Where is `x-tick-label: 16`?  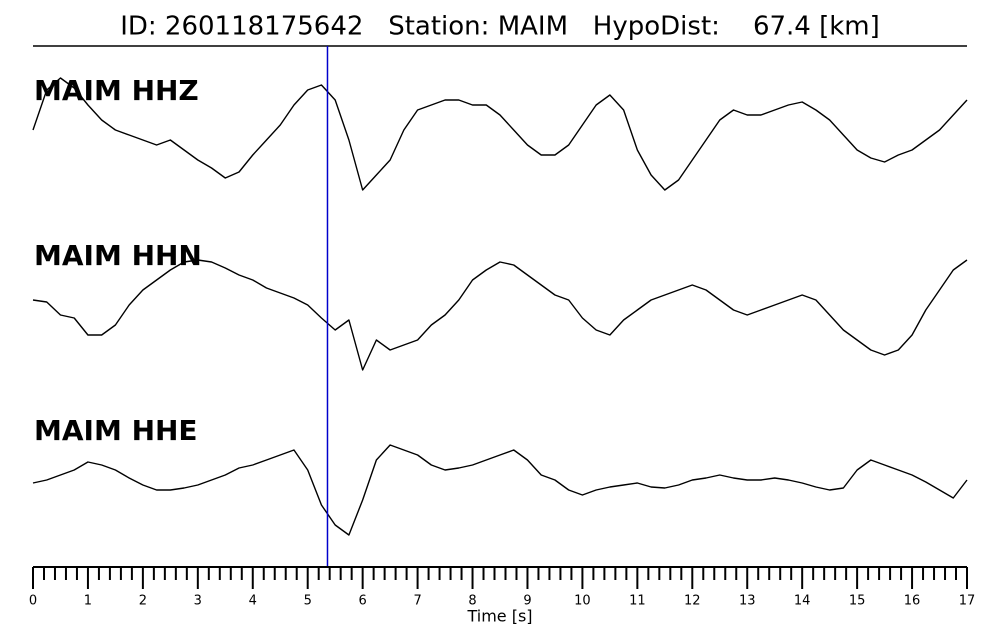 x-tick-label: 16 is located at coordinates (912, 601).